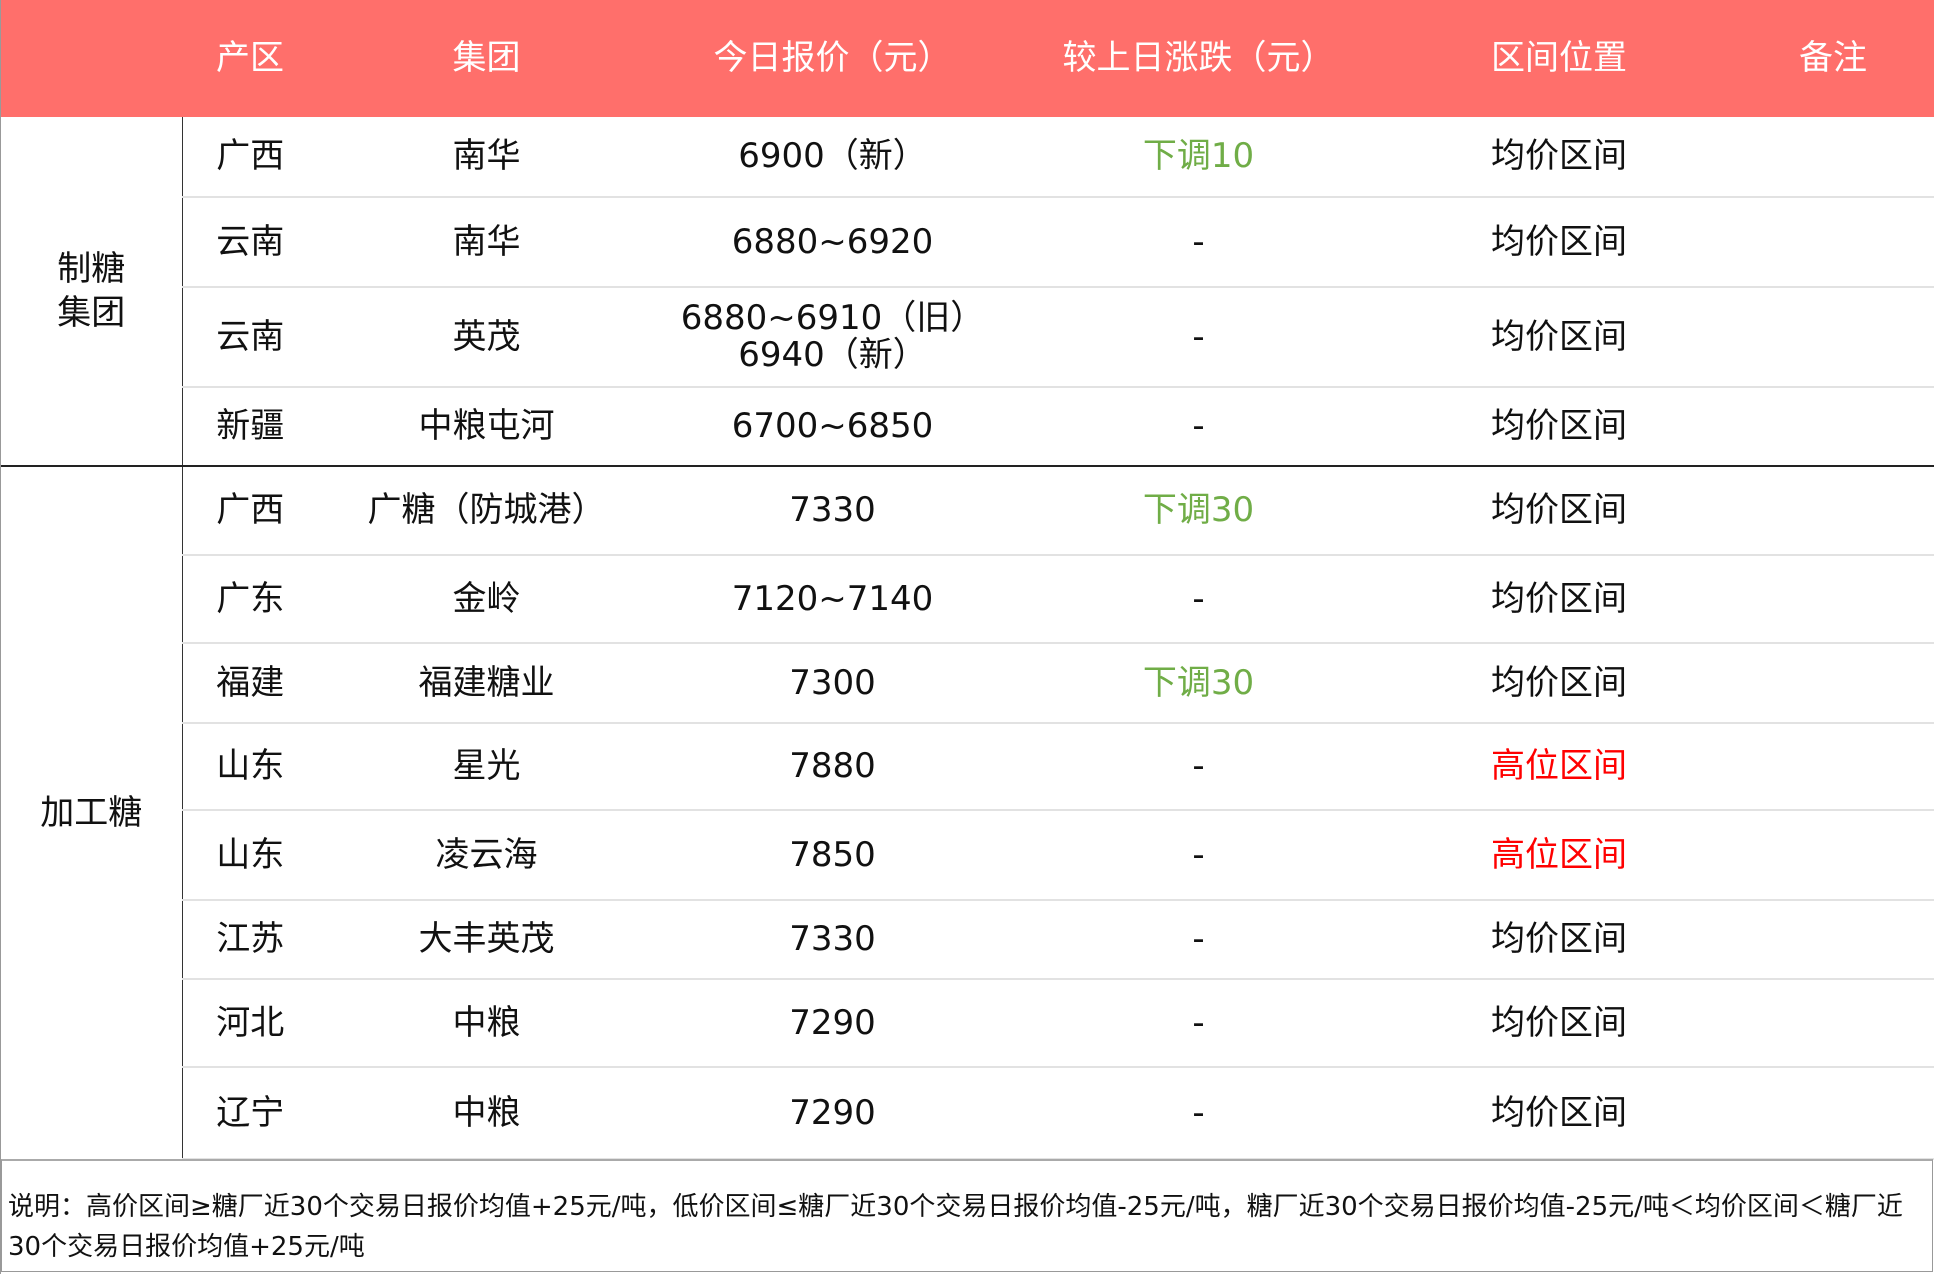 The height and width of the screenshot is (1274, 1934). Describe the element at coordinates (250, 1113) in the screenshot. I see `cell-region: 辽宁` at that location.